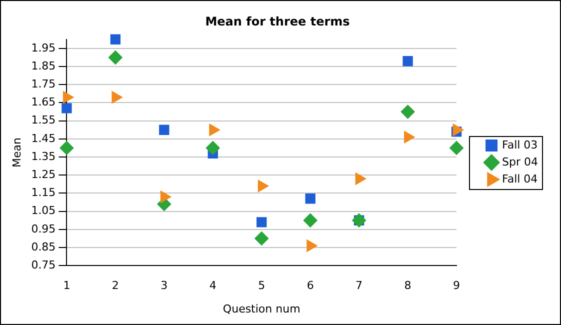  Describe the element at coordinates (520, 179) in the screenshot. I see `legend-label: Fall 04` at that location.